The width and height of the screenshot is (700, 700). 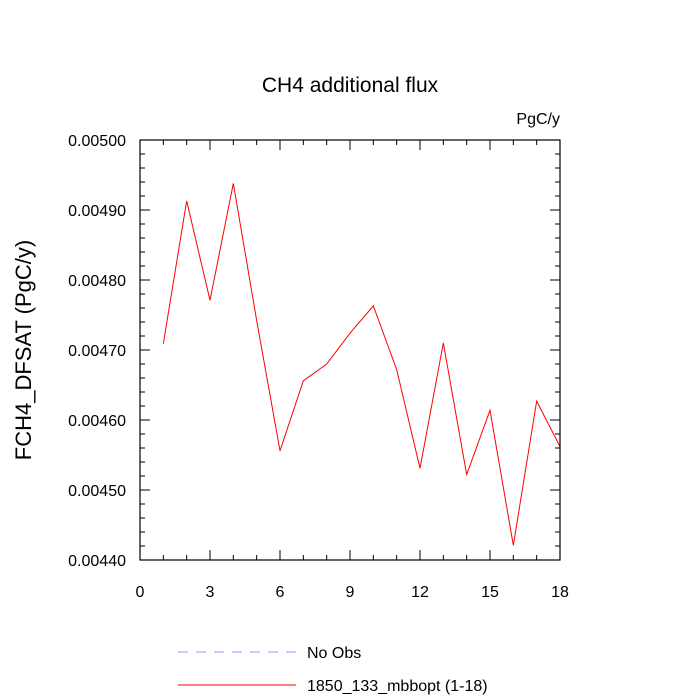 What do you see at coordinates (97, 561) in the screenshot?
I see `y-tick-label: 0.00440` at bounding box center [97, 561].